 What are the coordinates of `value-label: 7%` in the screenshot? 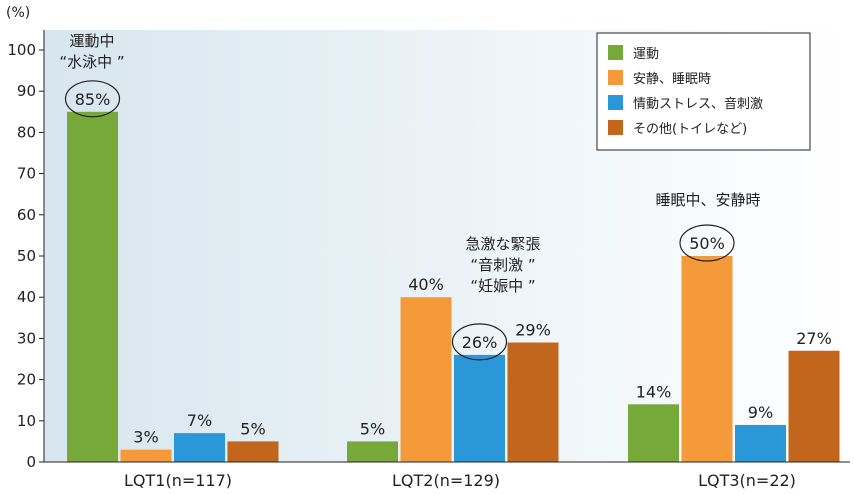 It's located at (199, 420).